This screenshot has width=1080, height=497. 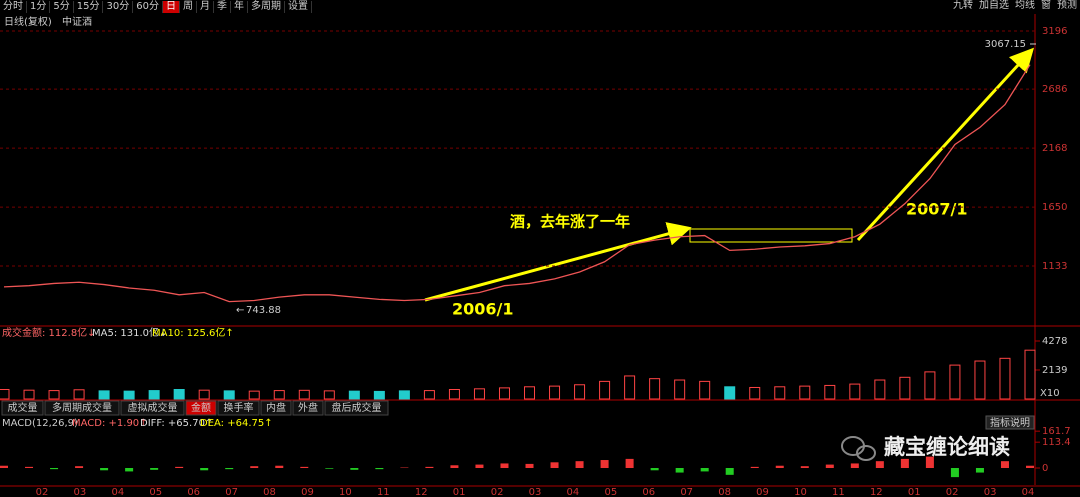 I want to click on y-tick-label: 4278, so click(x=1054, y=341).